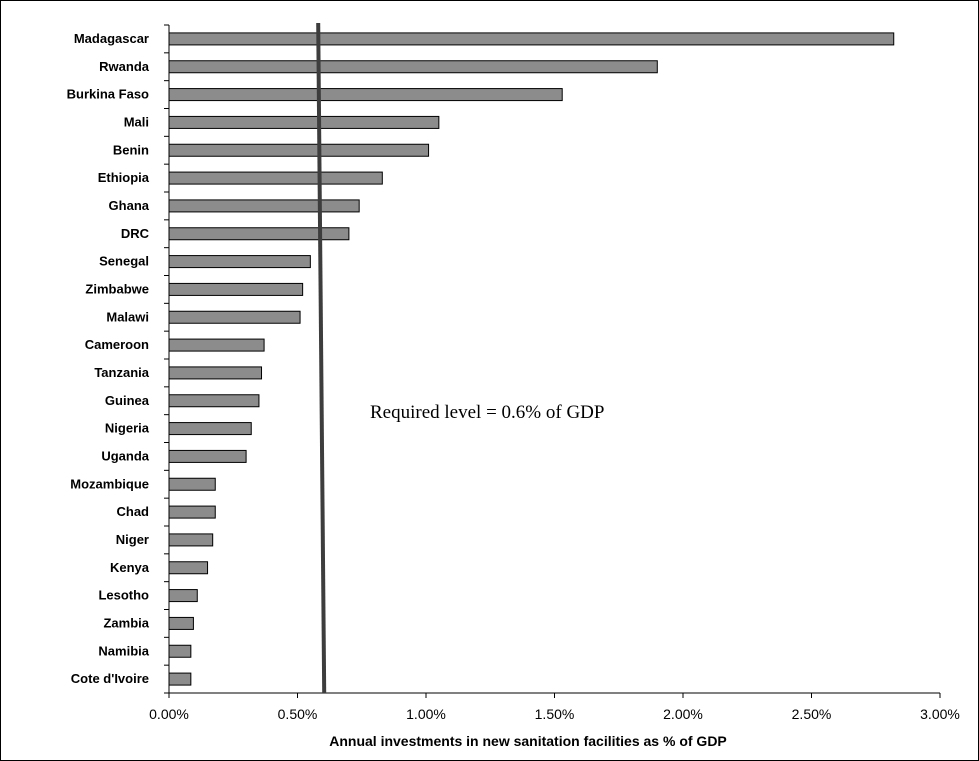  What do you see at coordinates (321, 358) in the screenshot?
I see `required-level-line` at bounding box center [321, 358].